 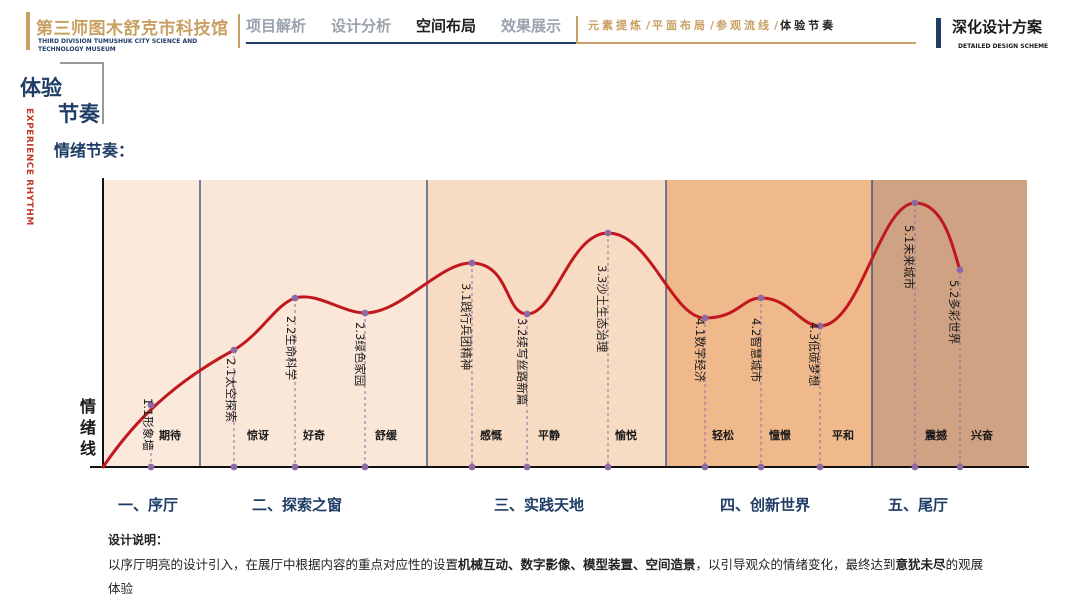 I want to click on museum-logo-subtitle-line2: TECHNOLOGY MUSEUM, so click(x=77, y=49).